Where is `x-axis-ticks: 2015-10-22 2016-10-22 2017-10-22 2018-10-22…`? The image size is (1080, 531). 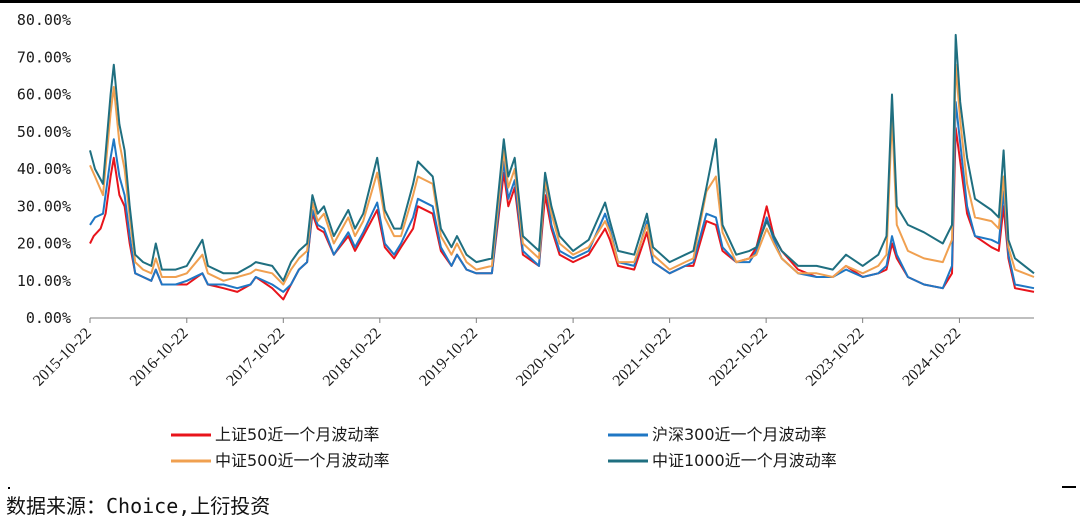 x-axis-ticks: 2015-10-22 2016-10-22 2017-10-22 2018-10-22… is located at coordinates (497, 354).